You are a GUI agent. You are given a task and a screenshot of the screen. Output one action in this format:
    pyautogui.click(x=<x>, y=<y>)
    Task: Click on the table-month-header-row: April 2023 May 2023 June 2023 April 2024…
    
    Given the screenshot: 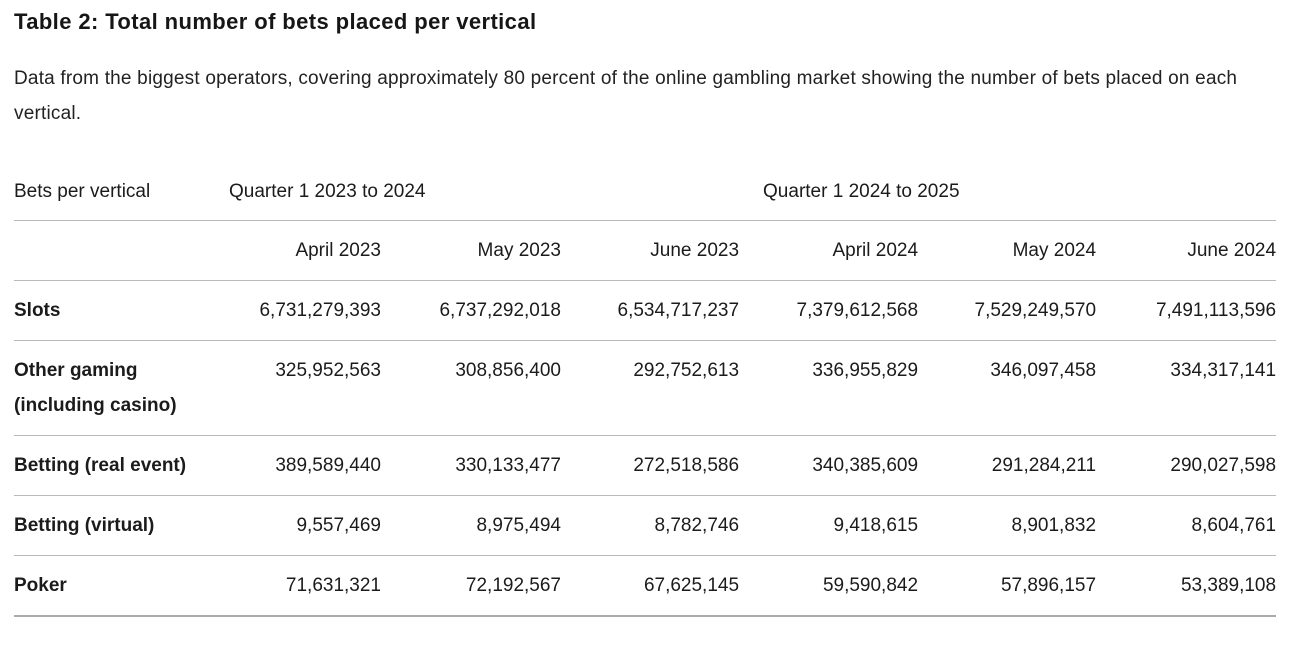 What is the action you would take?
    pyautogui.click(x=645, y=250)
    